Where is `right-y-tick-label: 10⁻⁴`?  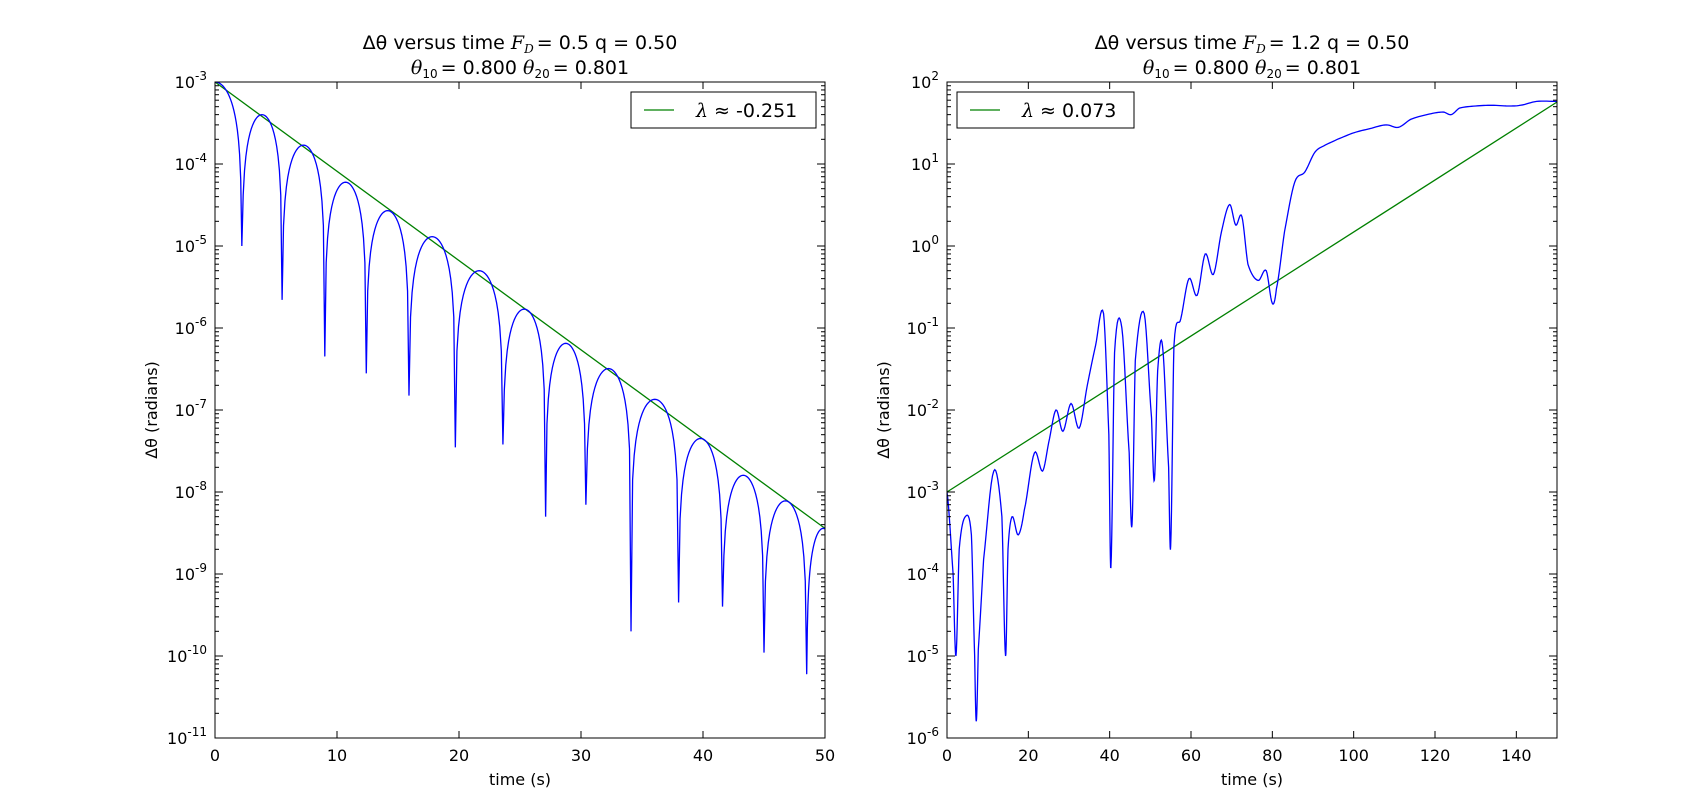
right-y-tick-label: 10⁻⁴ is located at coordinates (923, 572).